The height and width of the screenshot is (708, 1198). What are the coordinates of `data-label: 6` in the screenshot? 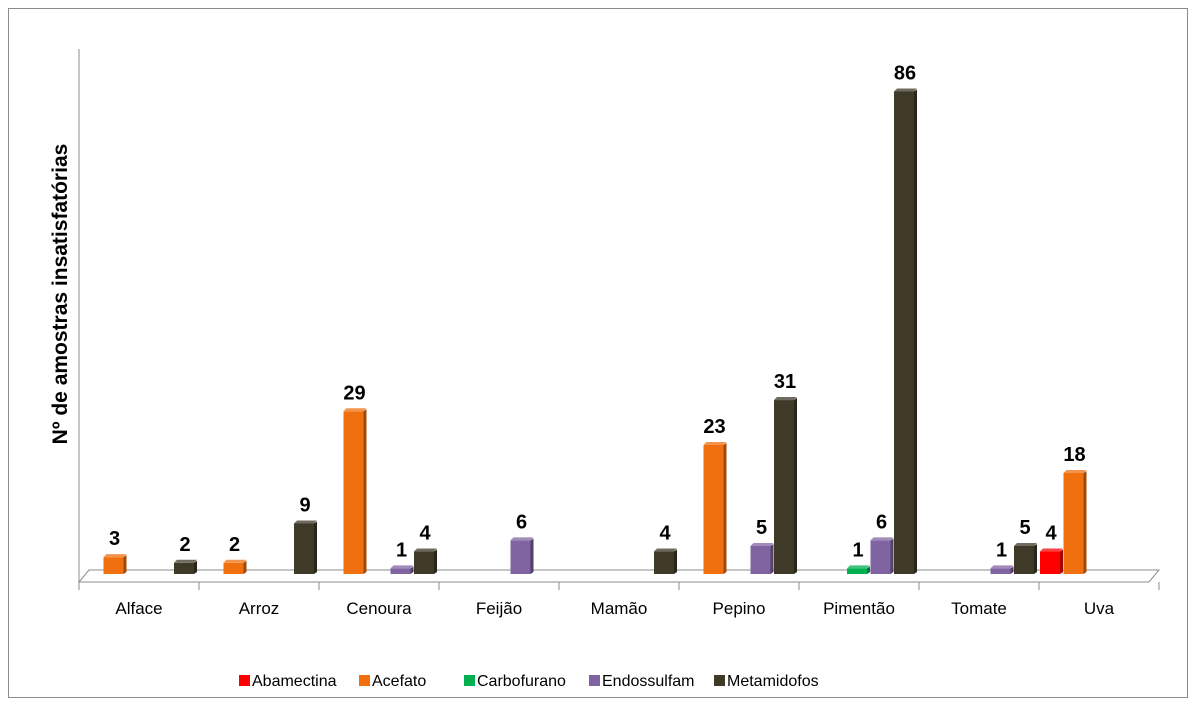 It's located at (881, 522).